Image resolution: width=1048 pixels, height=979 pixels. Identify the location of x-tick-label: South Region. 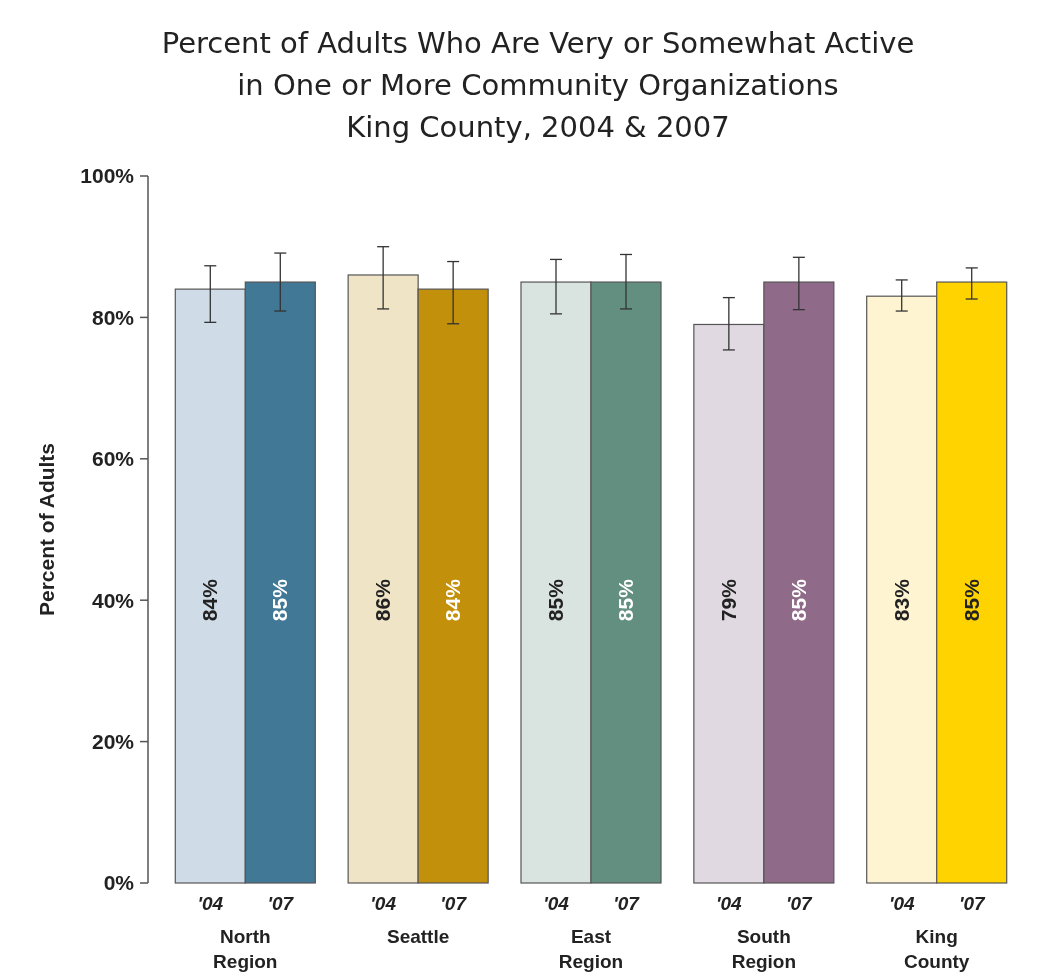
(764, 949).